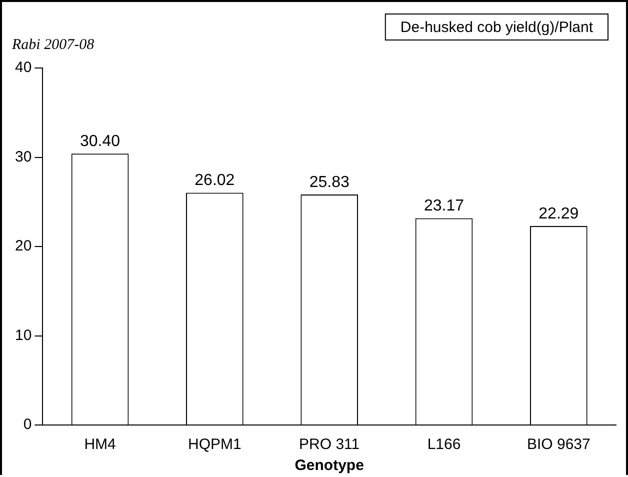 The height and width of the screenshot is (477, 628). Describe the element at coordinates (100, 445) in the screenshot. I see `x-tick-label: HM4` at that location.